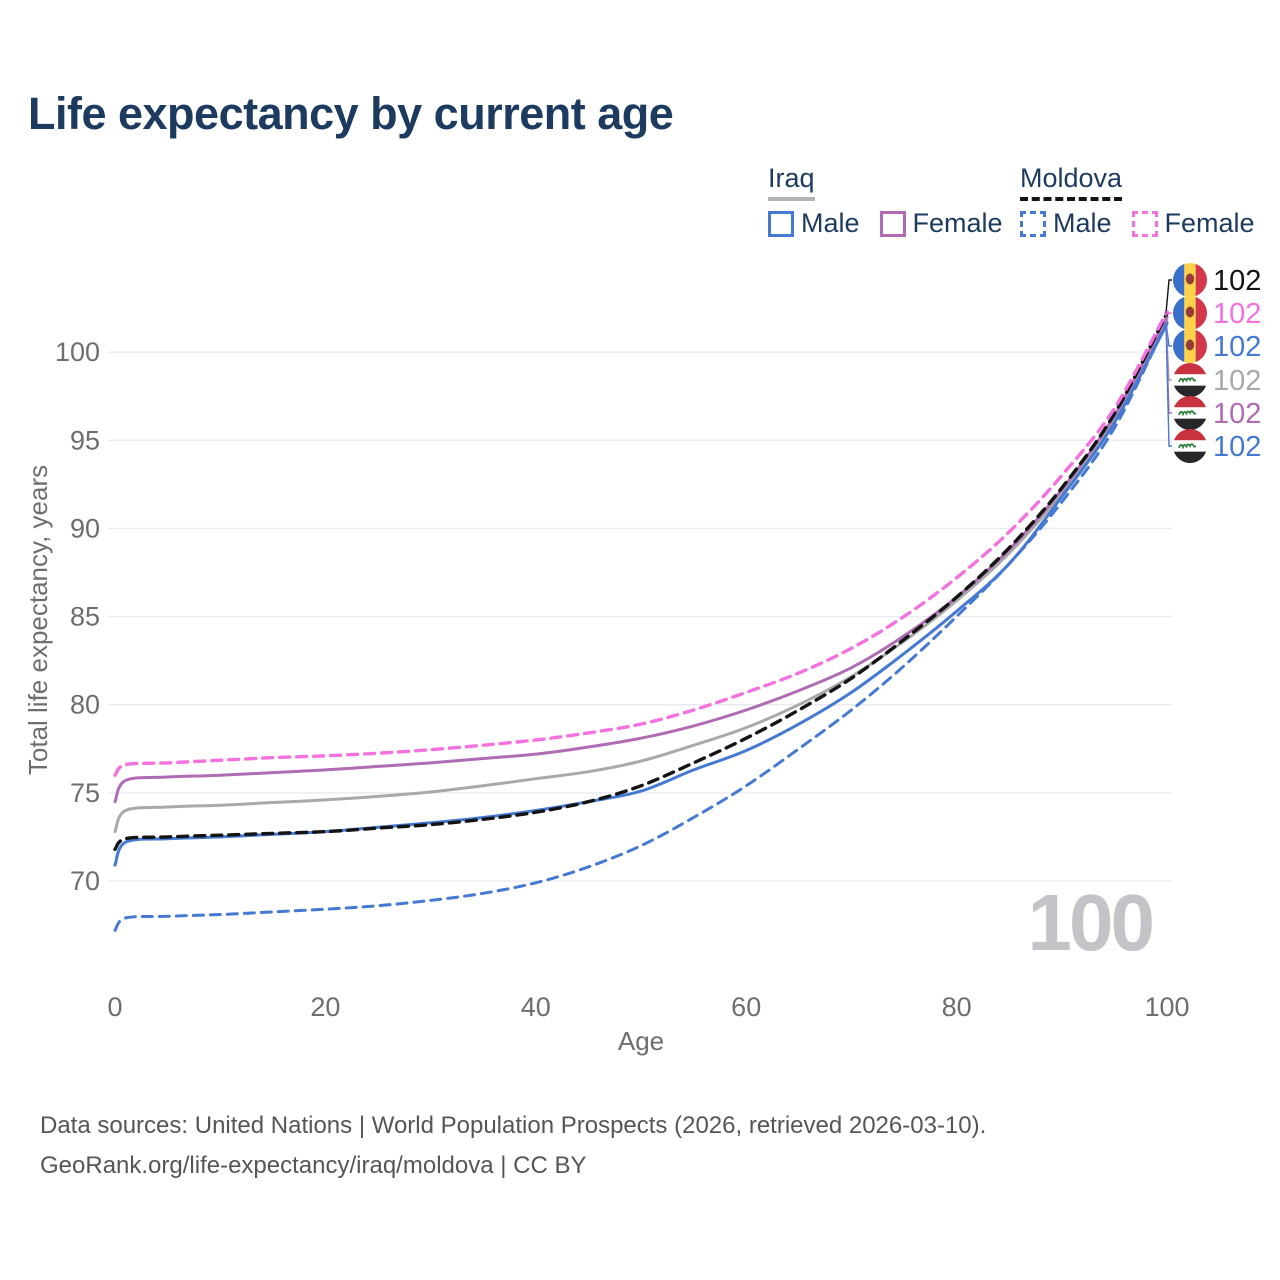  I want to click on moldova-male-swatch-icon, so click(1033, 223).